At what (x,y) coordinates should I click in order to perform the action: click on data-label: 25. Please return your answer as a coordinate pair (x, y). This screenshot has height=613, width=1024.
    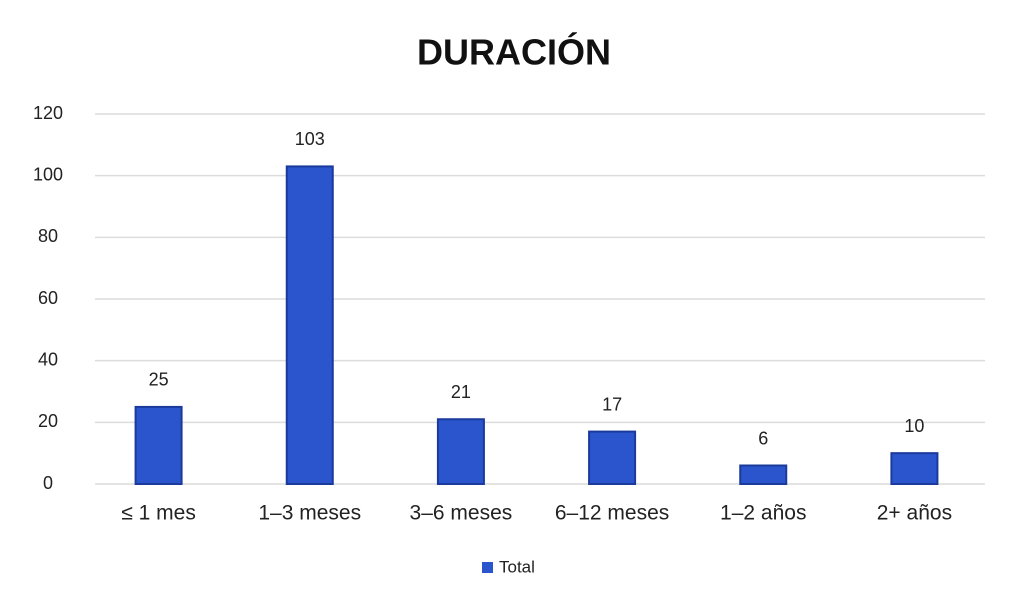
    Looking at the image, I should click on (159, 380).